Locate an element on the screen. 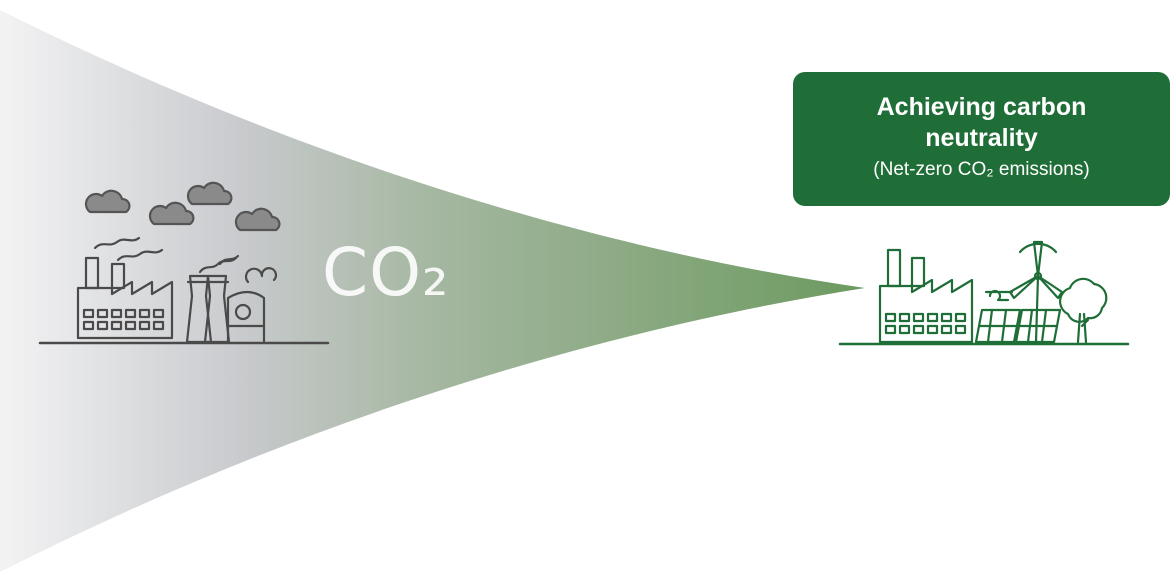  tree-icon is located at coordinates (1083, 310).